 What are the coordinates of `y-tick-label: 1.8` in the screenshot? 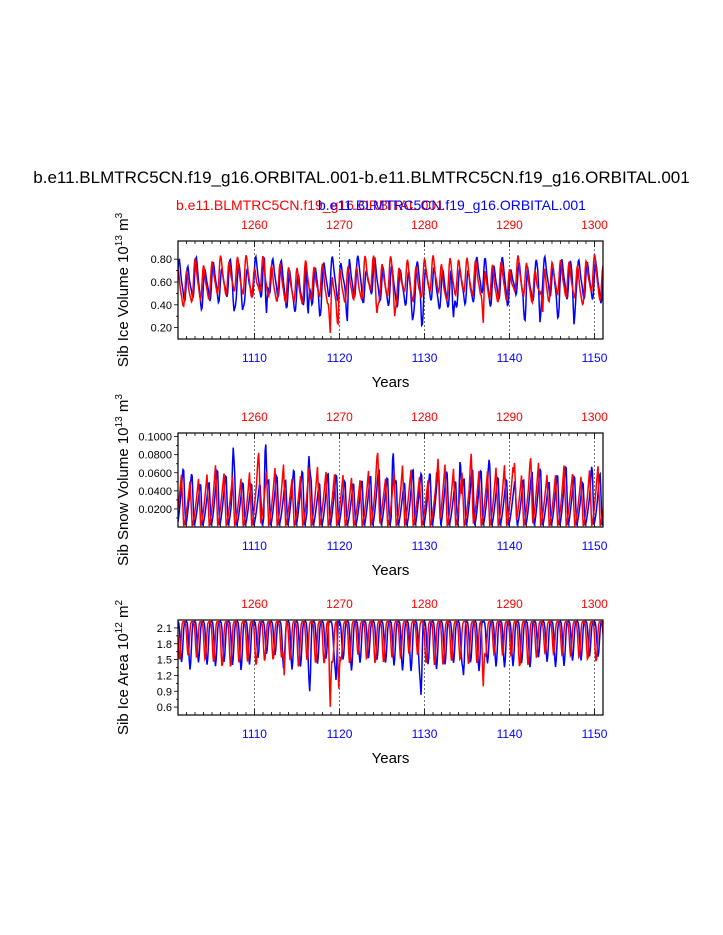 It's located at (164, 645).